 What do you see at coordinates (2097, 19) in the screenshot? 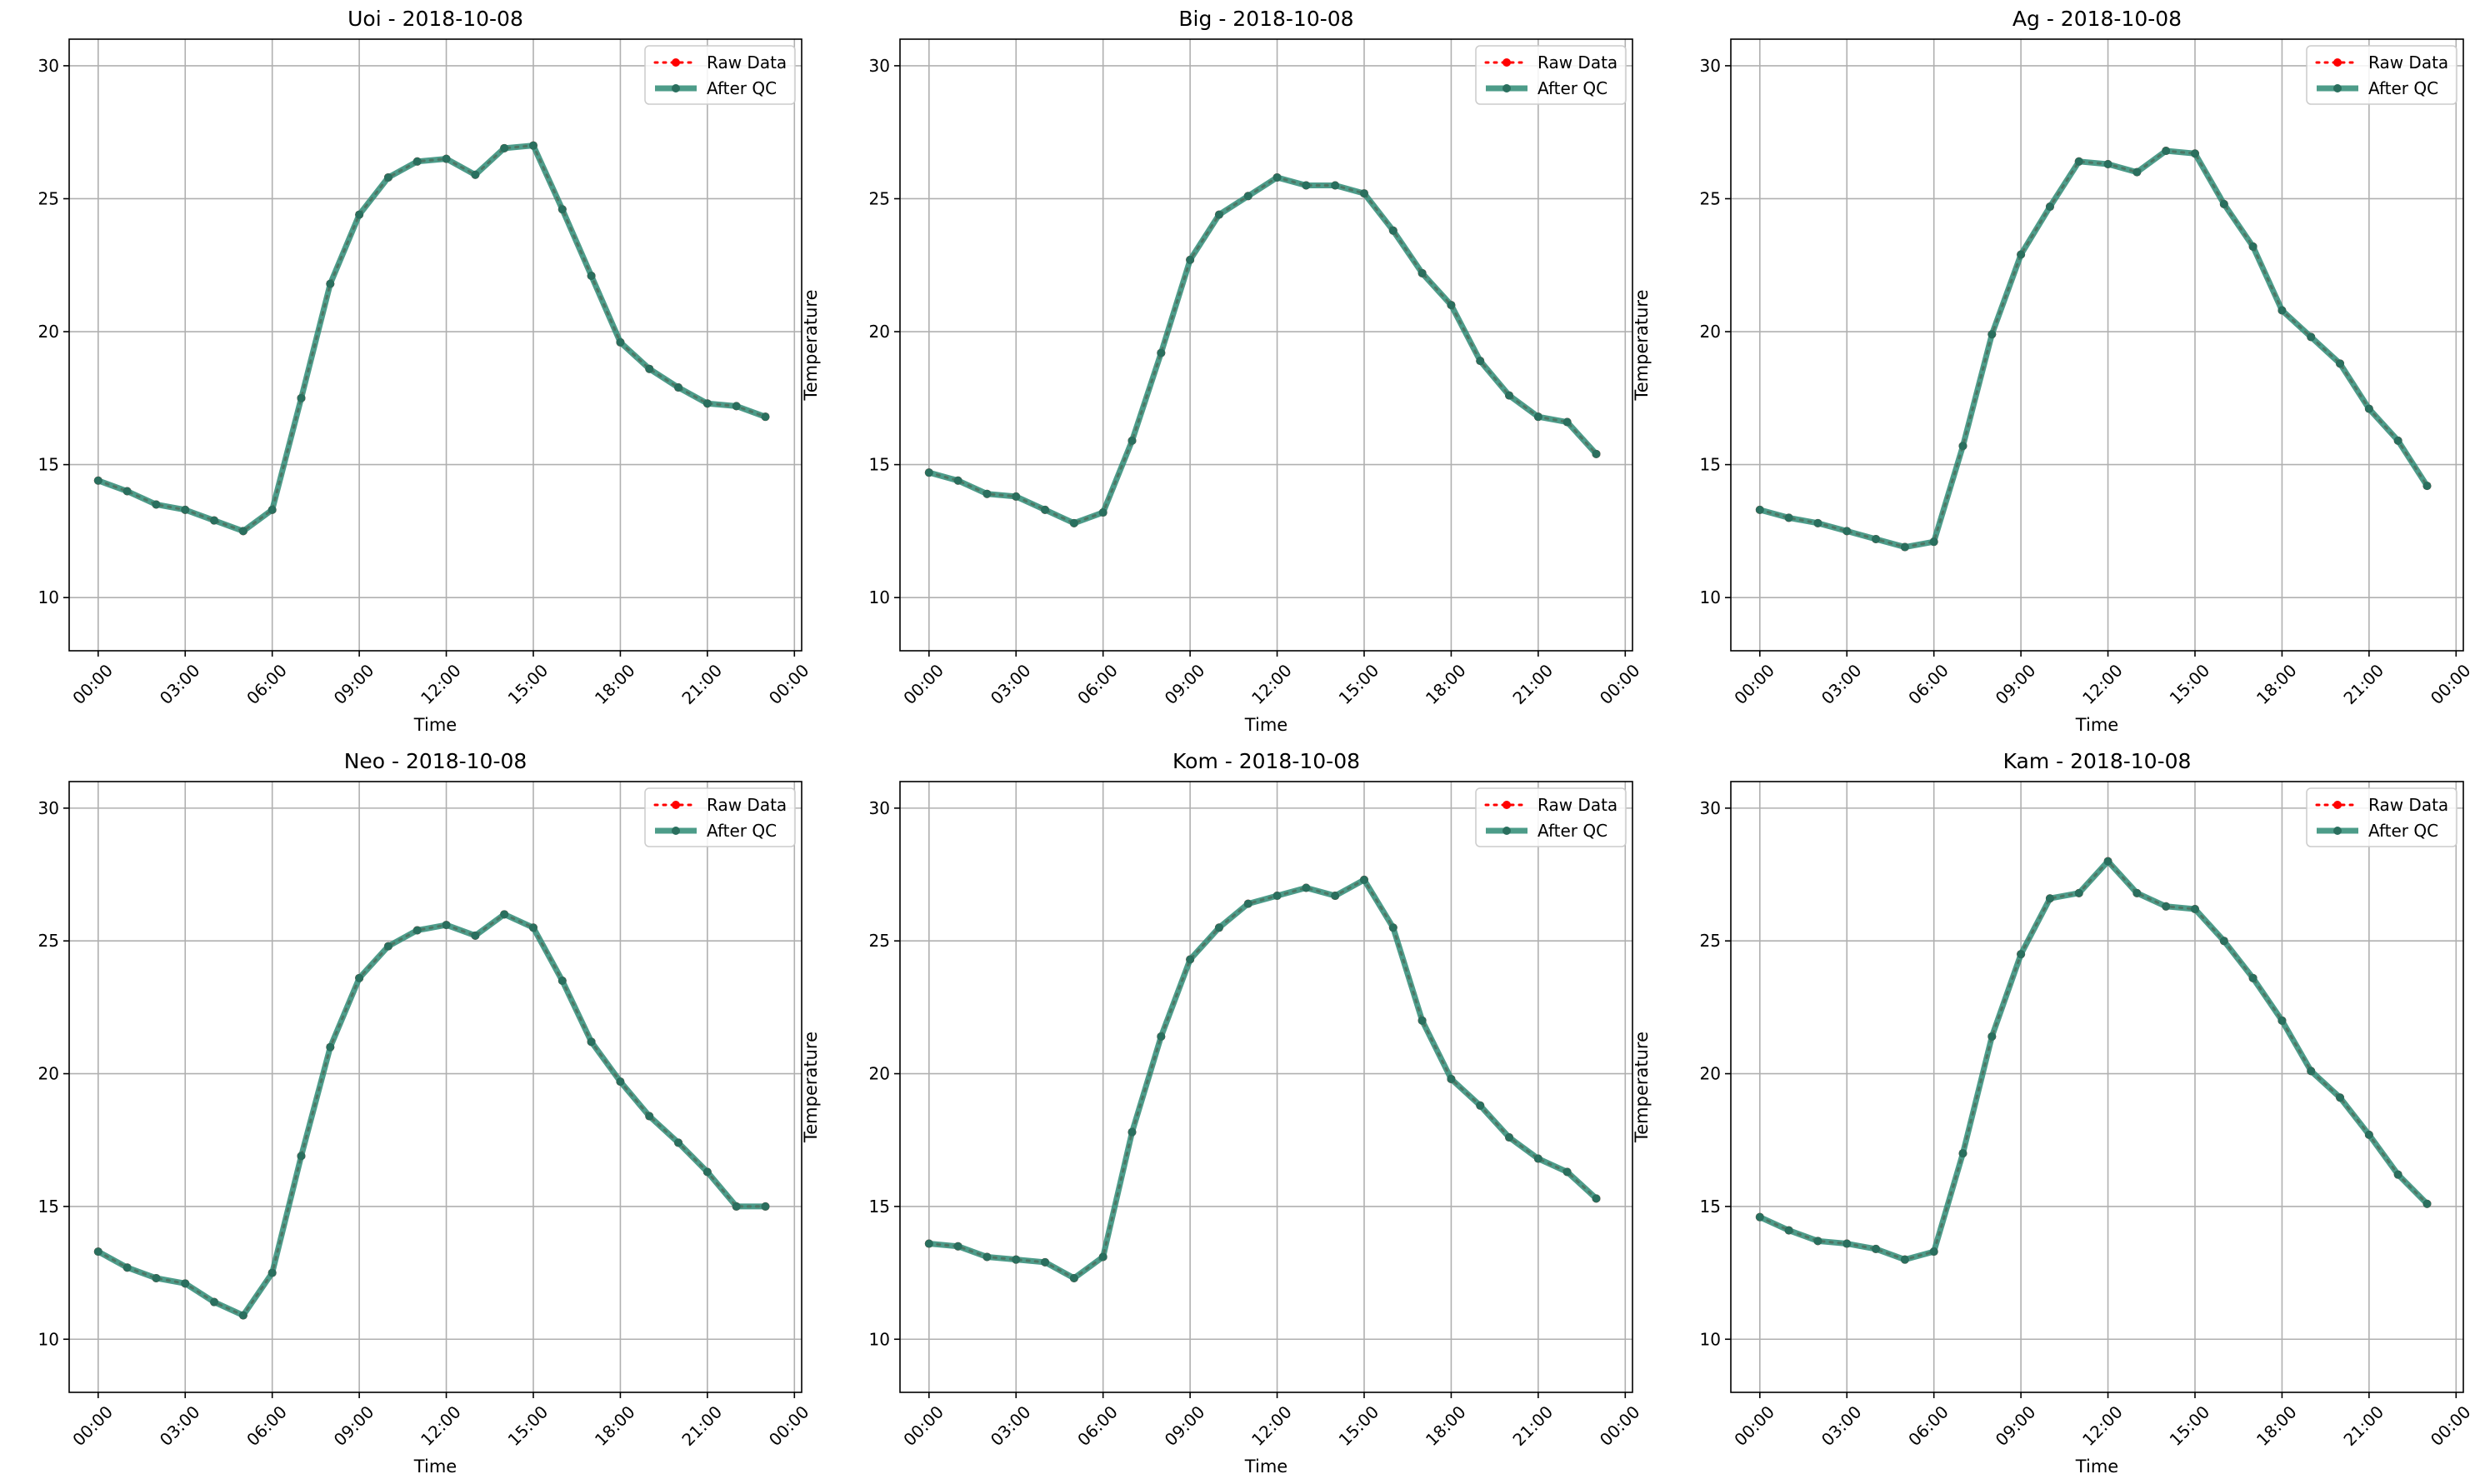
I see `chart-title: Ag - 2018-10-08` at bounding box center [2097, 19].